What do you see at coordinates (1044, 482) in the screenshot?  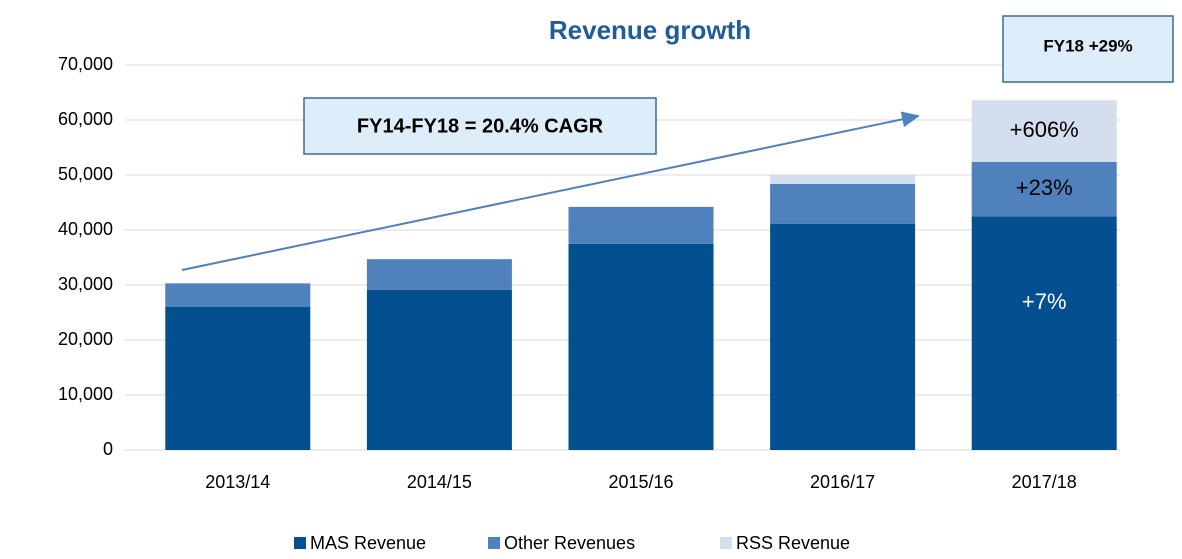 I see `x-tick-label: 2017/18` at bounding box center [1044, 482].